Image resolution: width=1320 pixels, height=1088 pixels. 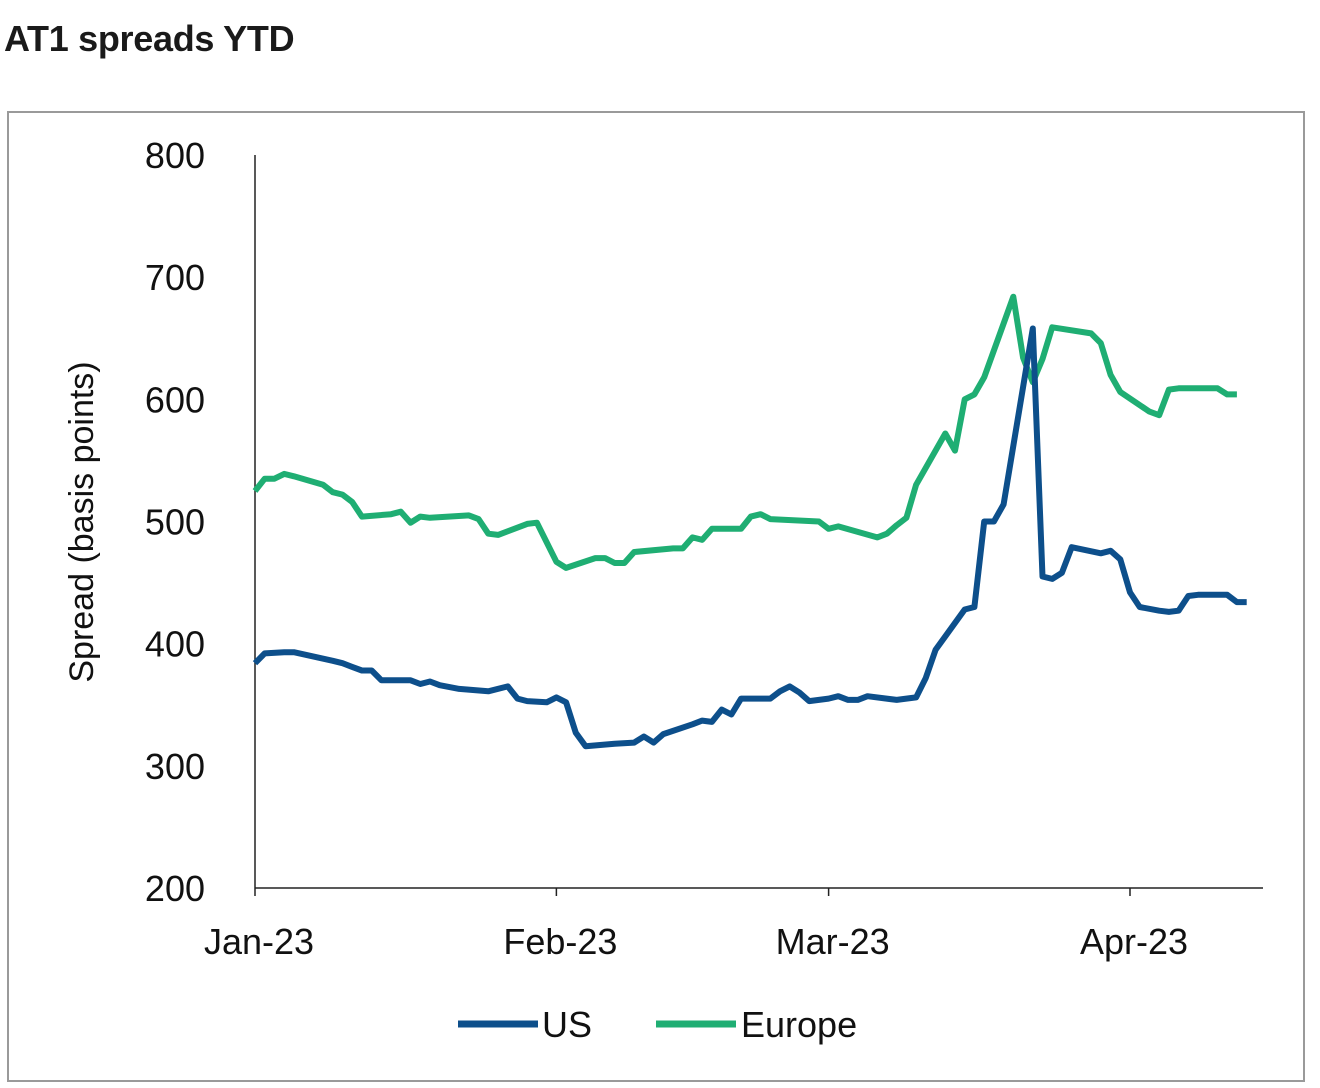 What do you see at coordinates (175, 888) in the screenshot?
I see `y-tick-label: 200` at bounding box center [175, 888].